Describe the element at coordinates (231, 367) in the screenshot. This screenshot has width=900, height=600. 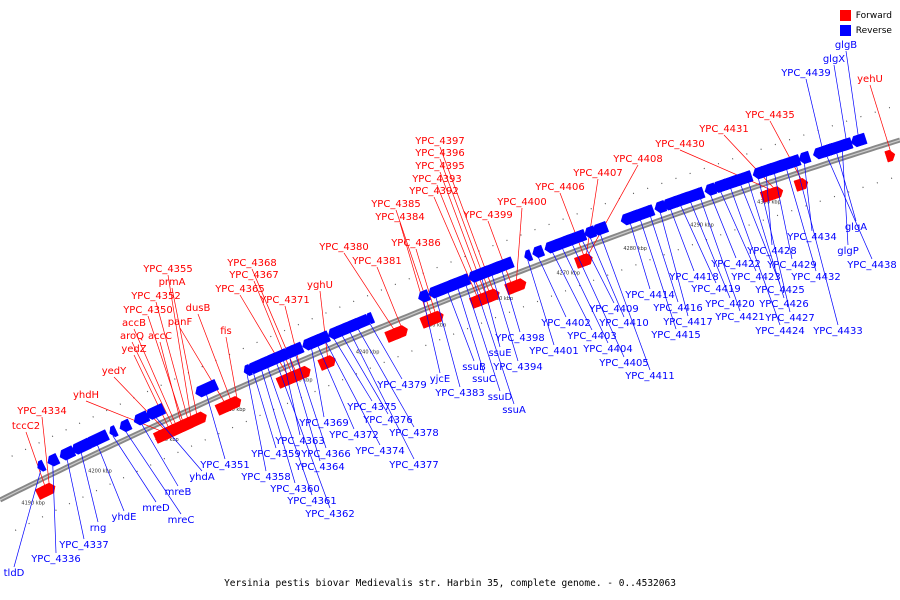
I see `leader-line-fis` at that location.